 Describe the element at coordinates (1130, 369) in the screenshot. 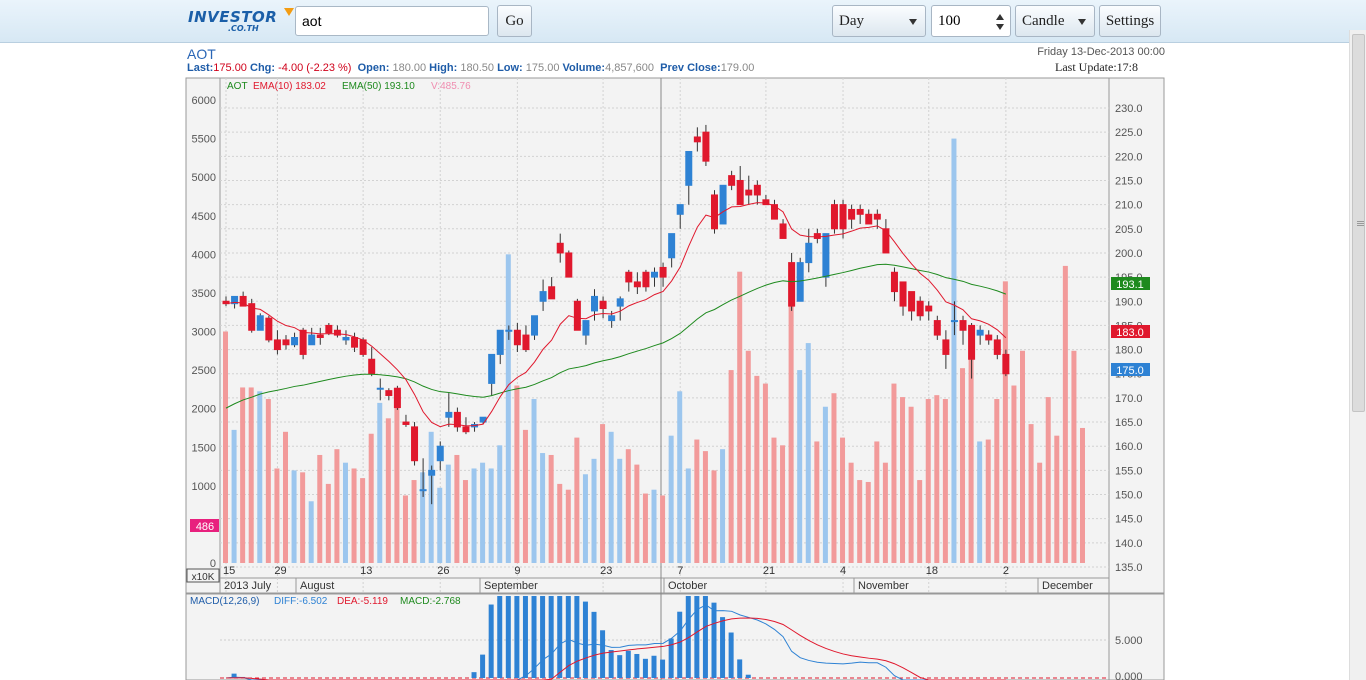

I see `last-price-badge` at that location.